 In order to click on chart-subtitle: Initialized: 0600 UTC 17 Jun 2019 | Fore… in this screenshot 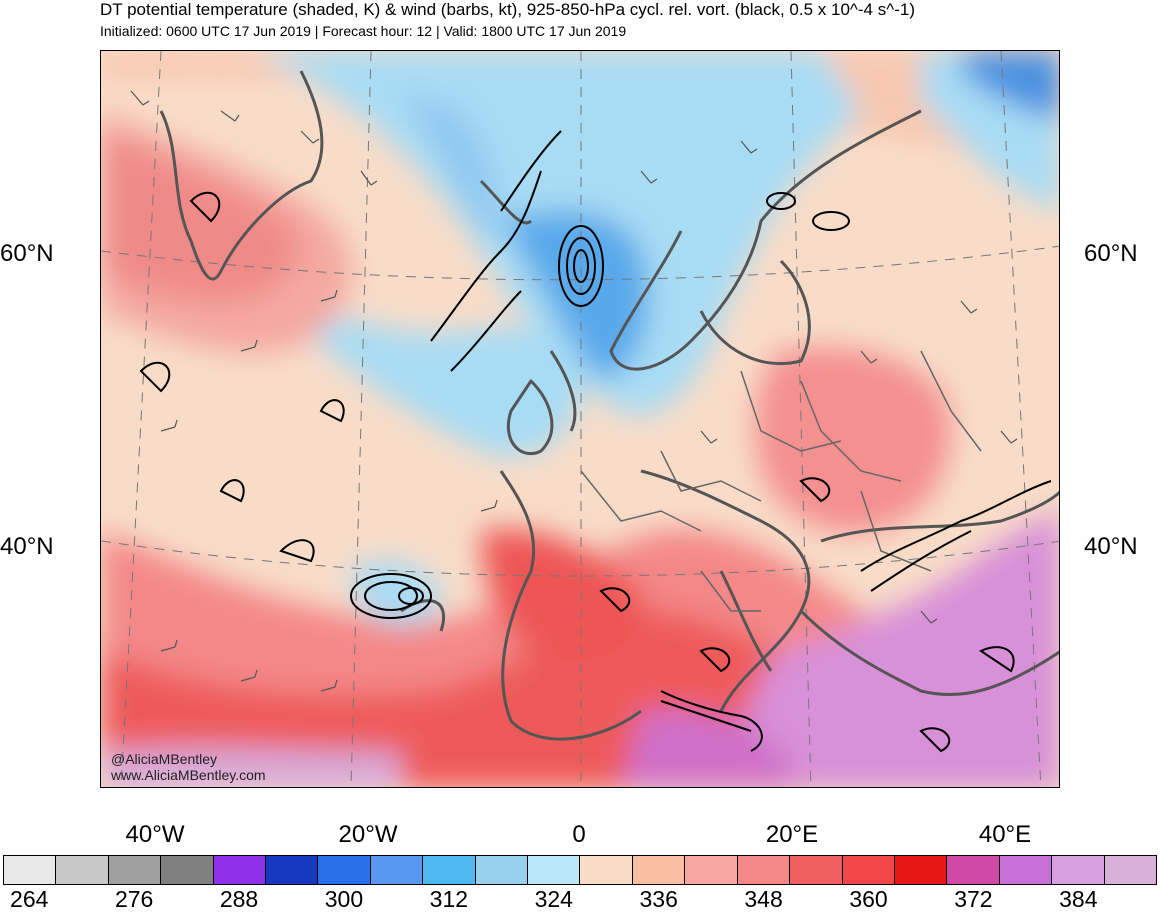, I will do `click(363, 31)`.